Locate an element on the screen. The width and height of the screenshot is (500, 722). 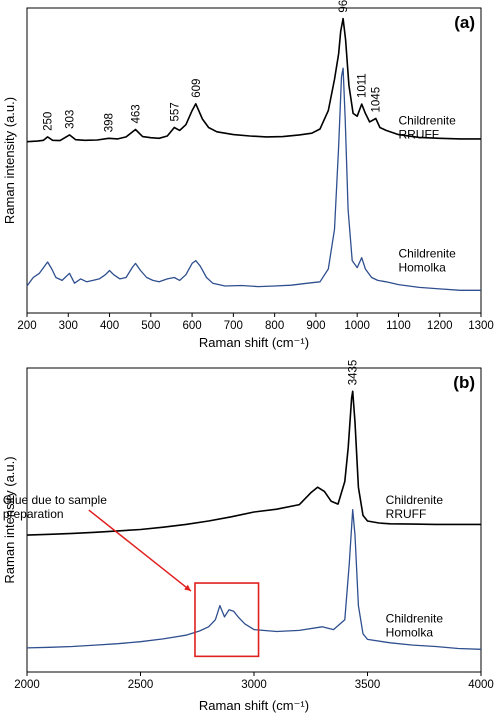
panel-label: (b) is located at coordinates (464, 382).